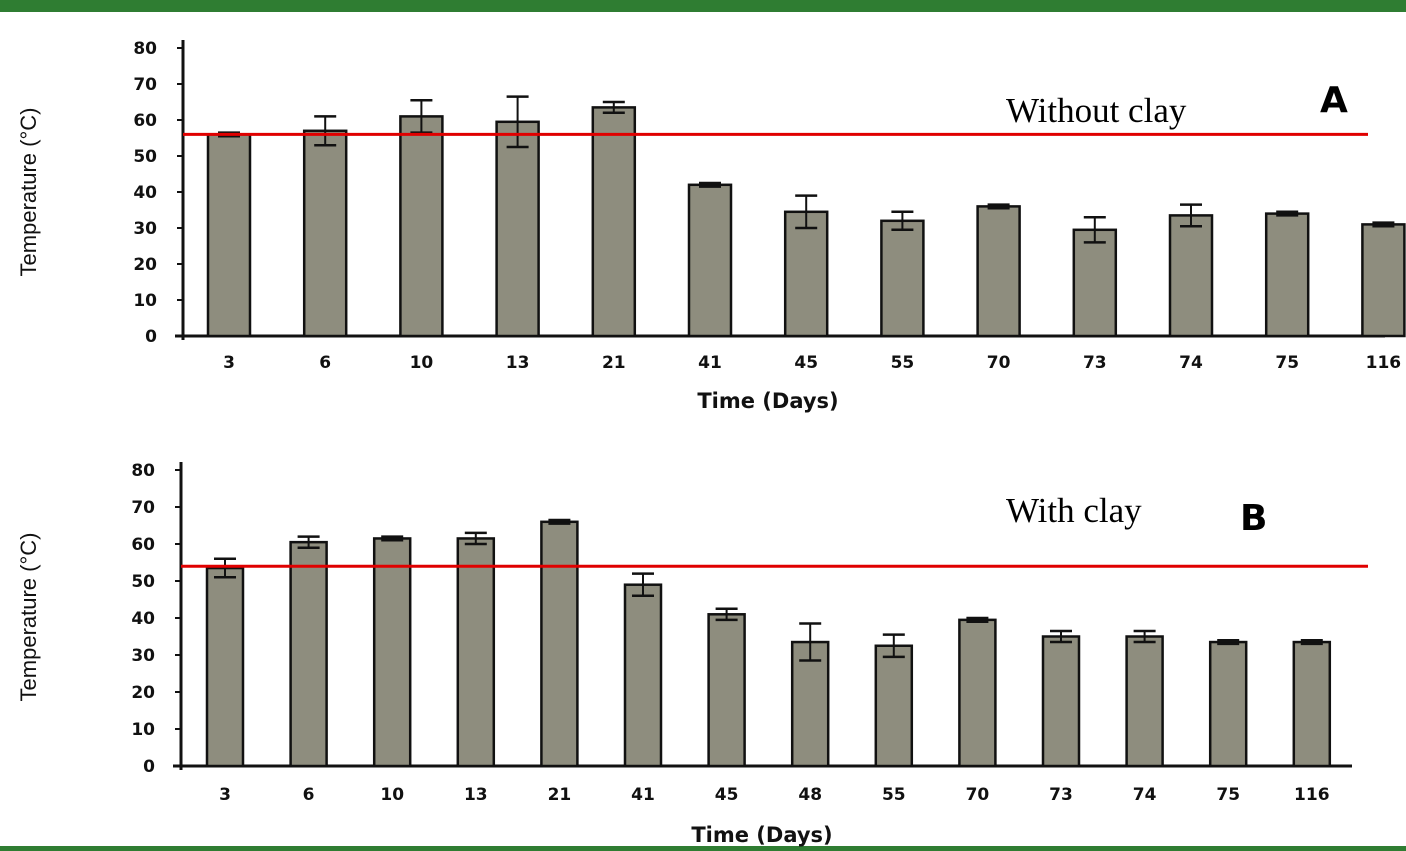 This screenshot has width=1406, height=851. What do you see at coordinates (903, 363) in the screenshot?
I see `panel-a-x-tick-label: 55` at bounding box center [903, 363].